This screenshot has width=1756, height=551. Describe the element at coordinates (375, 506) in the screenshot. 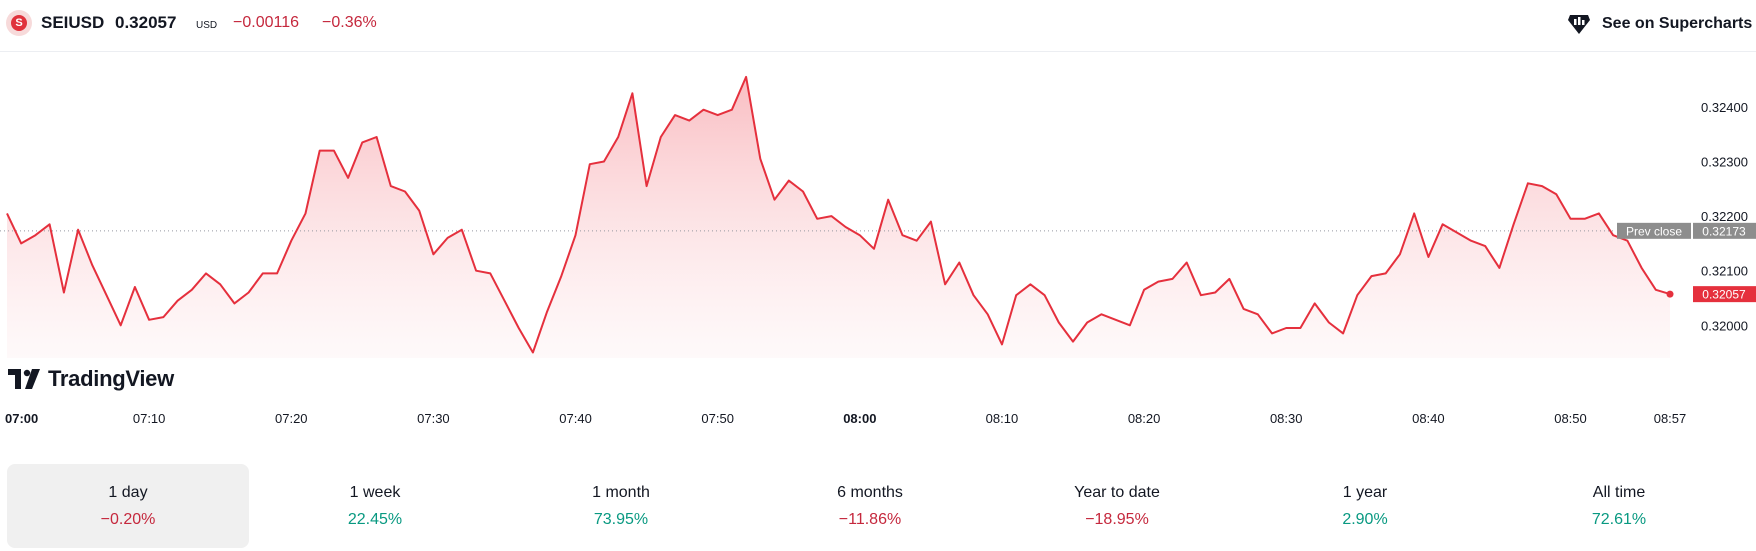

I see `period-1-week: 1 week 22.45%` at that location.